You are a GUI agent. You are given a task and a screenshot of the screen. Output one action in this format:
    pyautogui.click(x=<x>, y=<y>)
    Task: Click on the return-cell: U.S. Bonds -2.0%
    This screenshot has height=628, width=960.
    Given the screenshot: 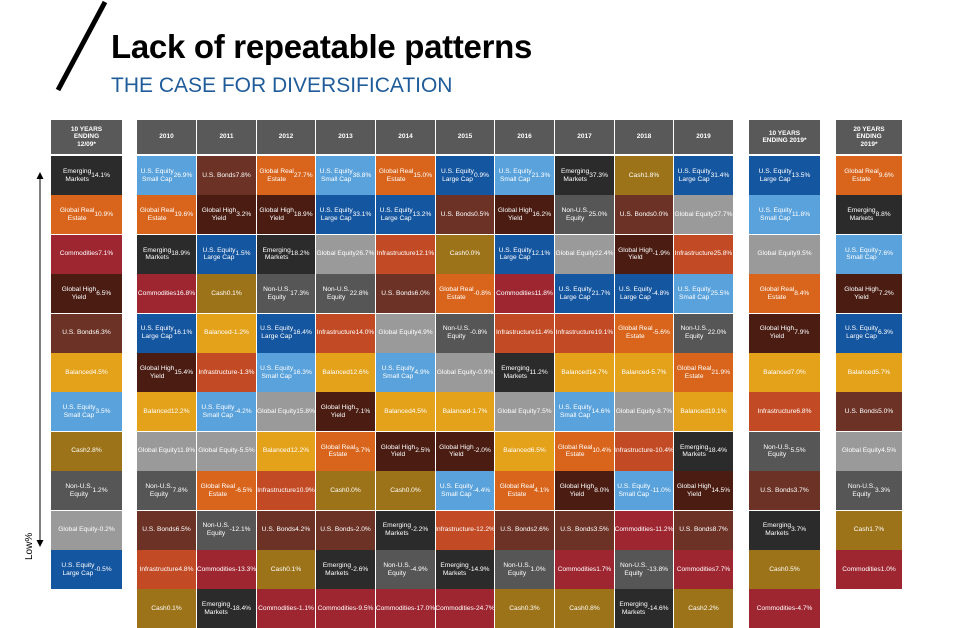 What is the action you would take?
    pyautogui.click(x=345, y=530)
    